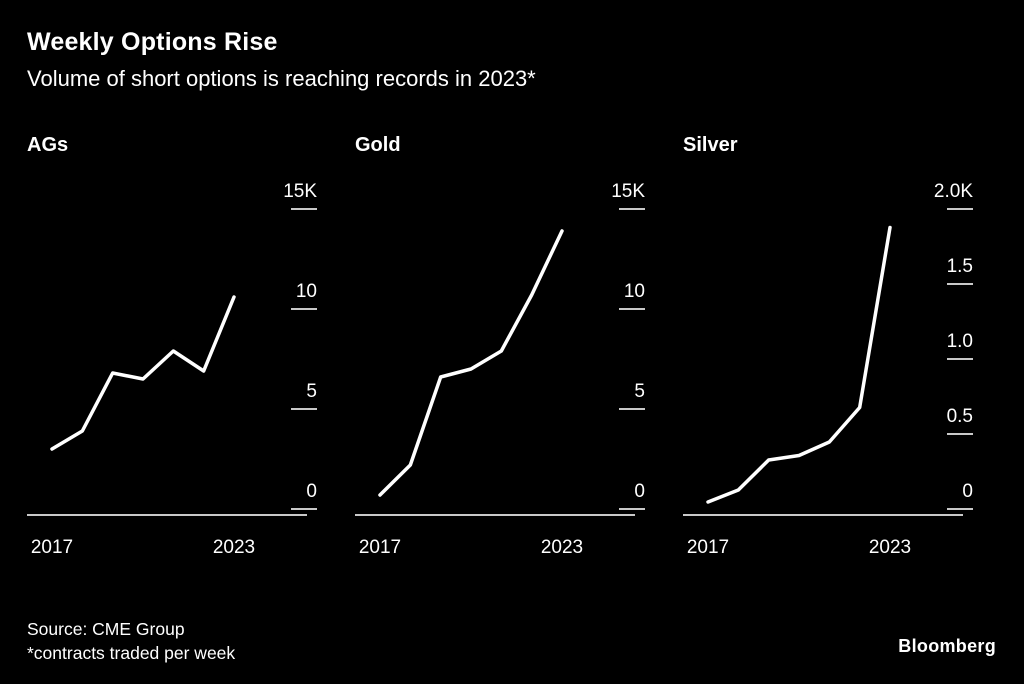 The height and width of the screenshot is (684, 1024). What do you see at coordinates (960, 341) in the screenshot?
I see `y-tick-label: 1.0` at bounding box center [960, 341].